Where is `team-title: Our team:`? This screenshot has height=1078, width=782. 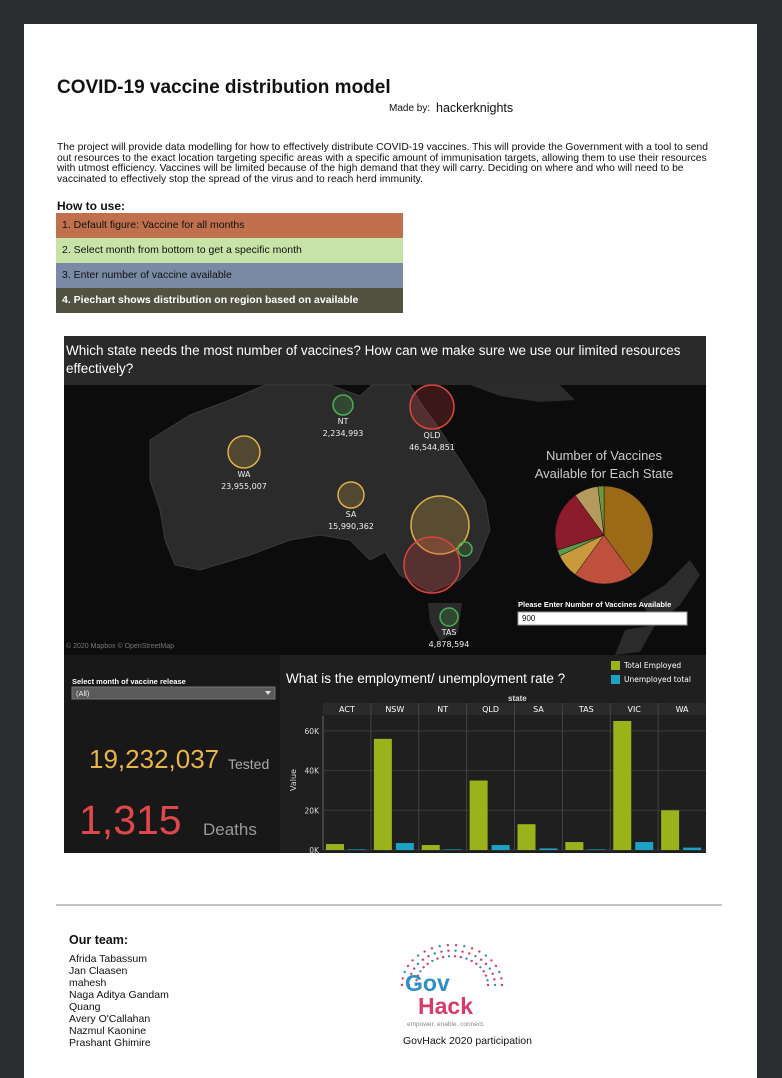
team-title: Our team: is located at coordinates (99, 940).